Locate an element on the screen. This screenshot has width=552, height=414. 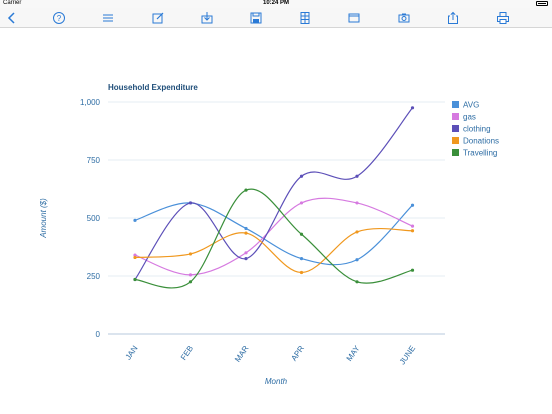
battery-icon is located at coordinates (542, 3).